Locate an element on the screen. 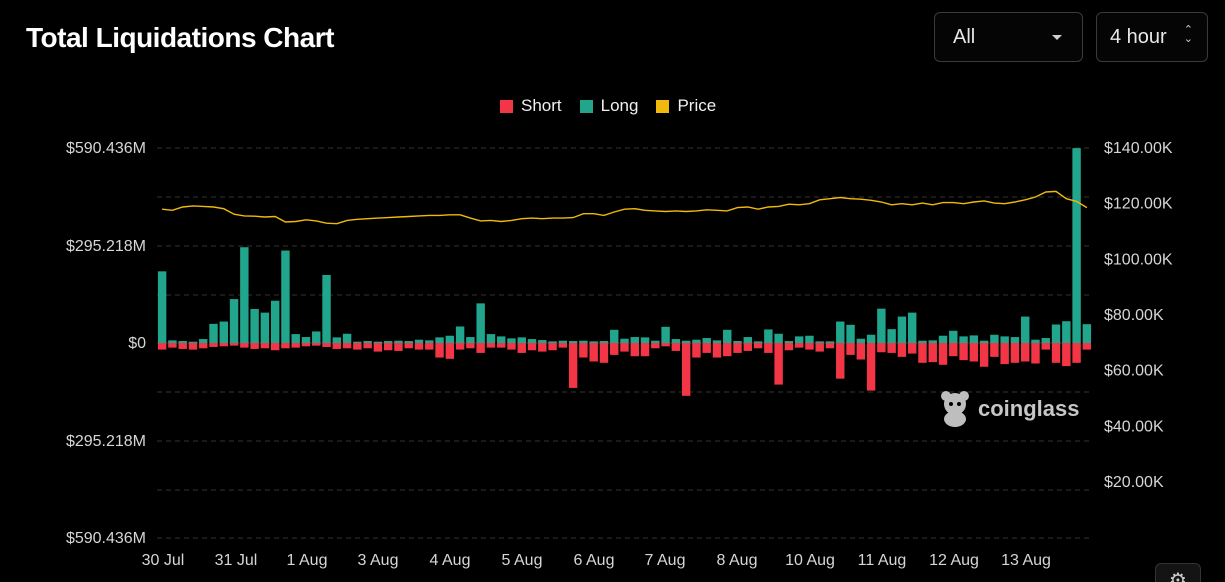 This screenshot has width=1225, height=582. price-line is located at coordinates (625, 207).